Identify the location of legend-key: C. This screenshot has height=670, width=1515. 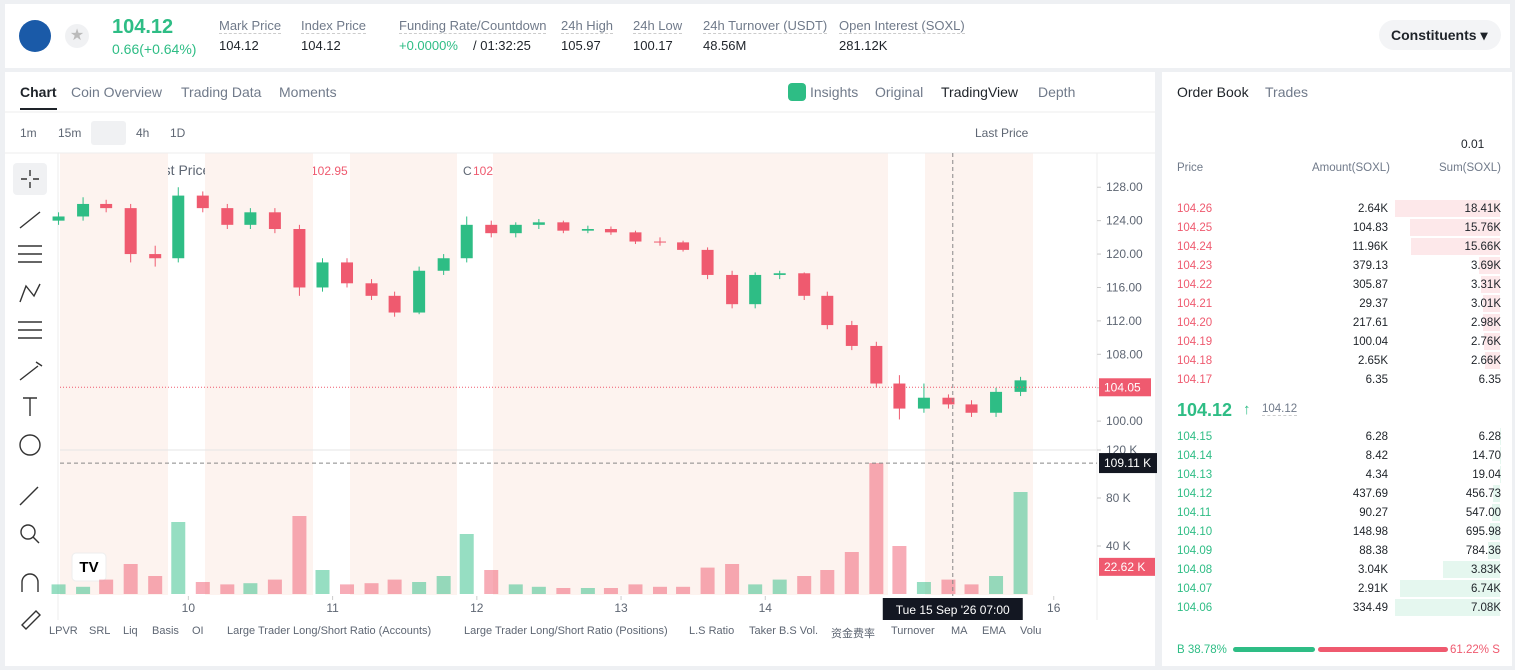
(467, 171).